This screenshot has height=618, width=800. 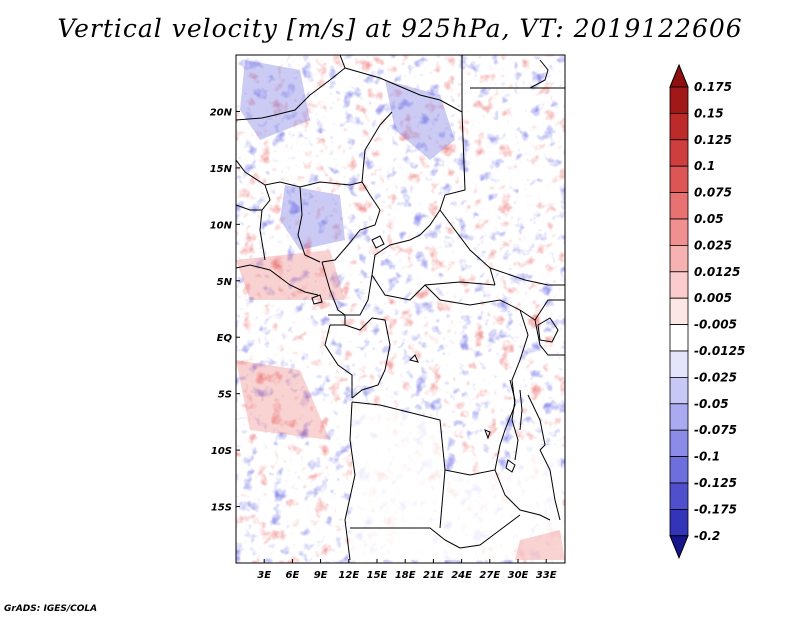 What do you see at coordinates (433, 575) in the screenshot?
I see `lon-tick-label: 21E` at bounding box center [433, 575].